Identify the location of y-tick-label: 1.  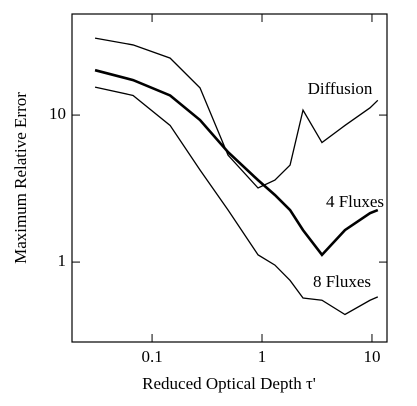
(62, 260).